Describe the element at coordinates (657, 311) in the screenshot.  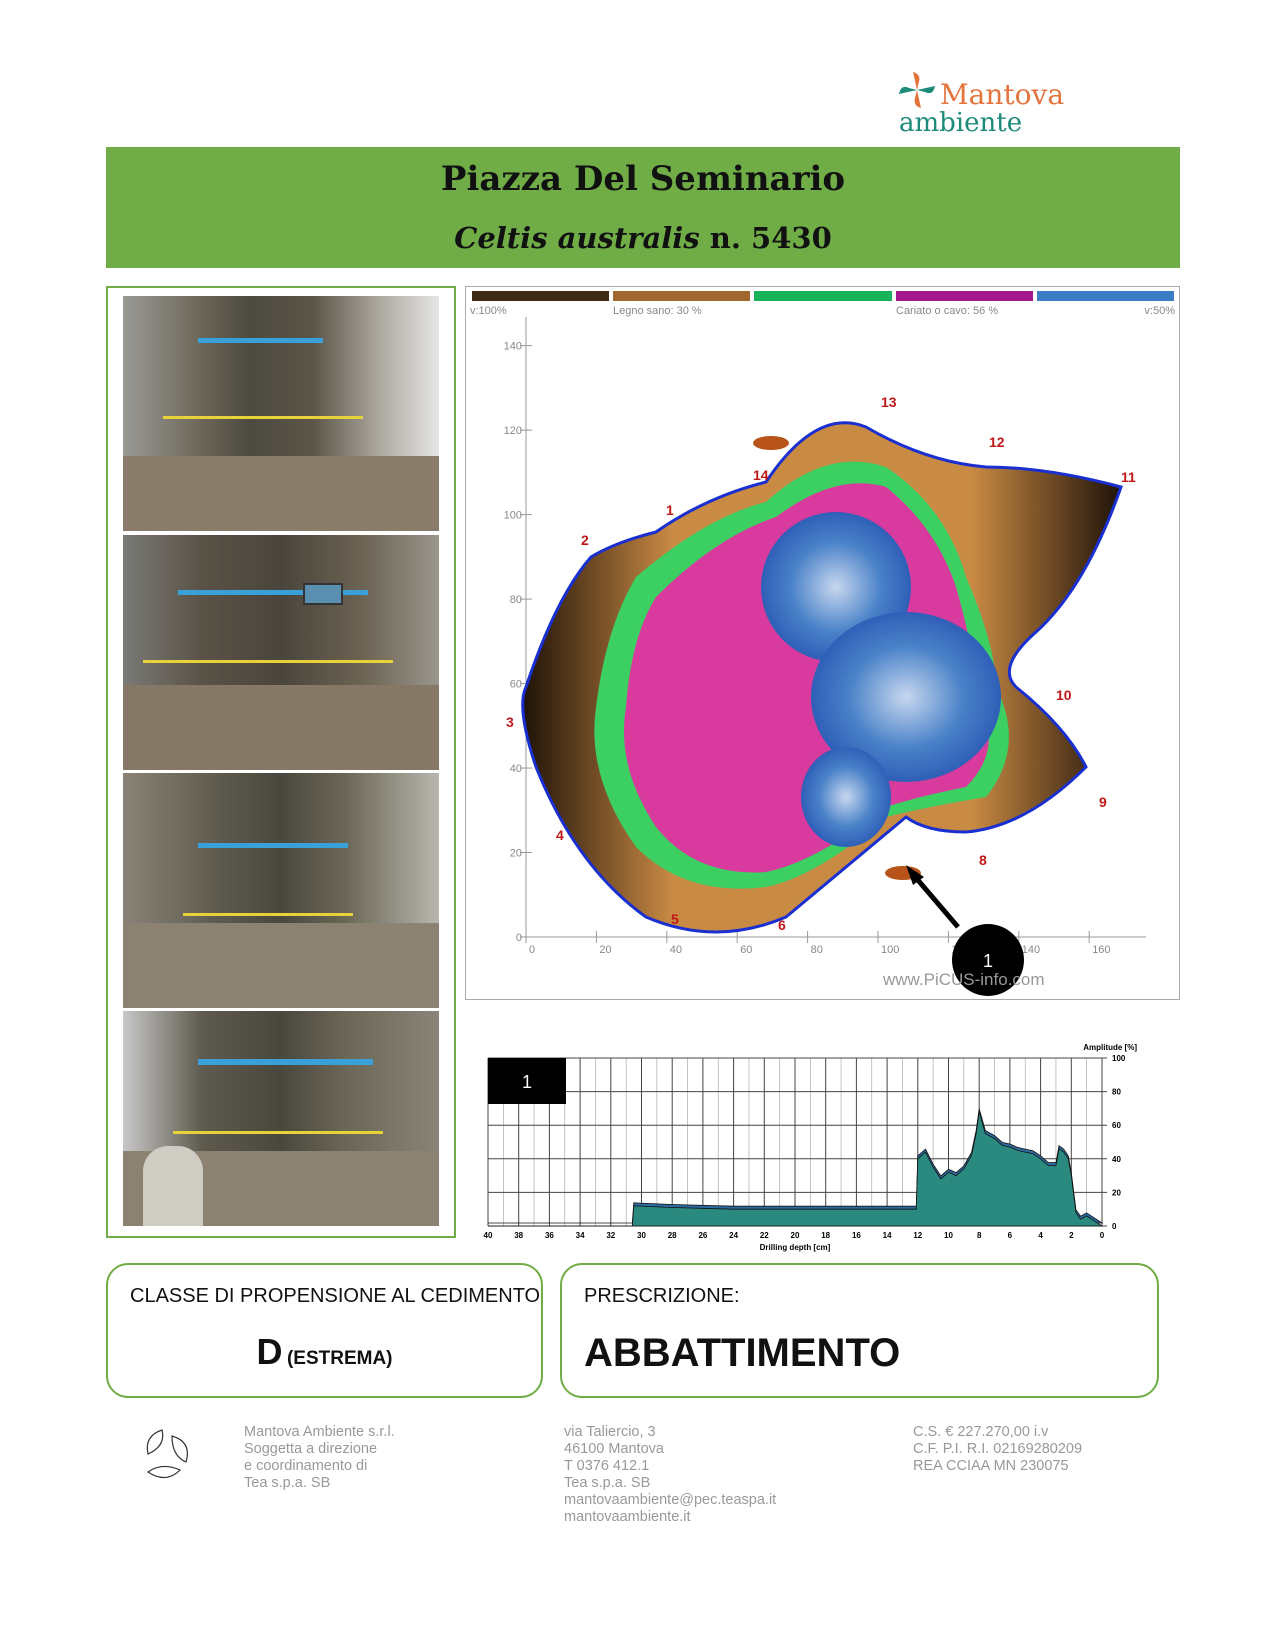
I see `legend-sound-wood: Legno sano: 30 %` at that location.